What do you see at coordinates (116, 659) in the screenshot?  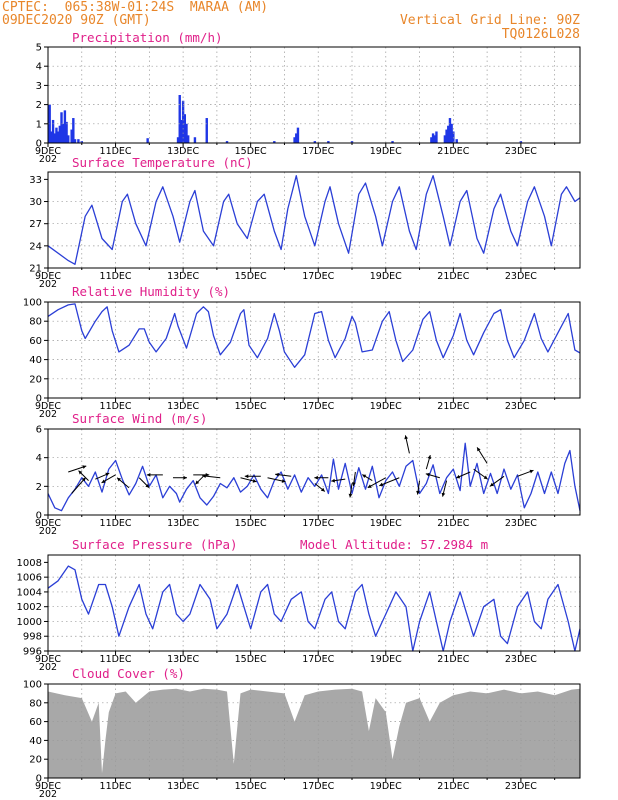 I see `pressure-xtick-label-1: 11DEC` at bounding box center [116, 659].